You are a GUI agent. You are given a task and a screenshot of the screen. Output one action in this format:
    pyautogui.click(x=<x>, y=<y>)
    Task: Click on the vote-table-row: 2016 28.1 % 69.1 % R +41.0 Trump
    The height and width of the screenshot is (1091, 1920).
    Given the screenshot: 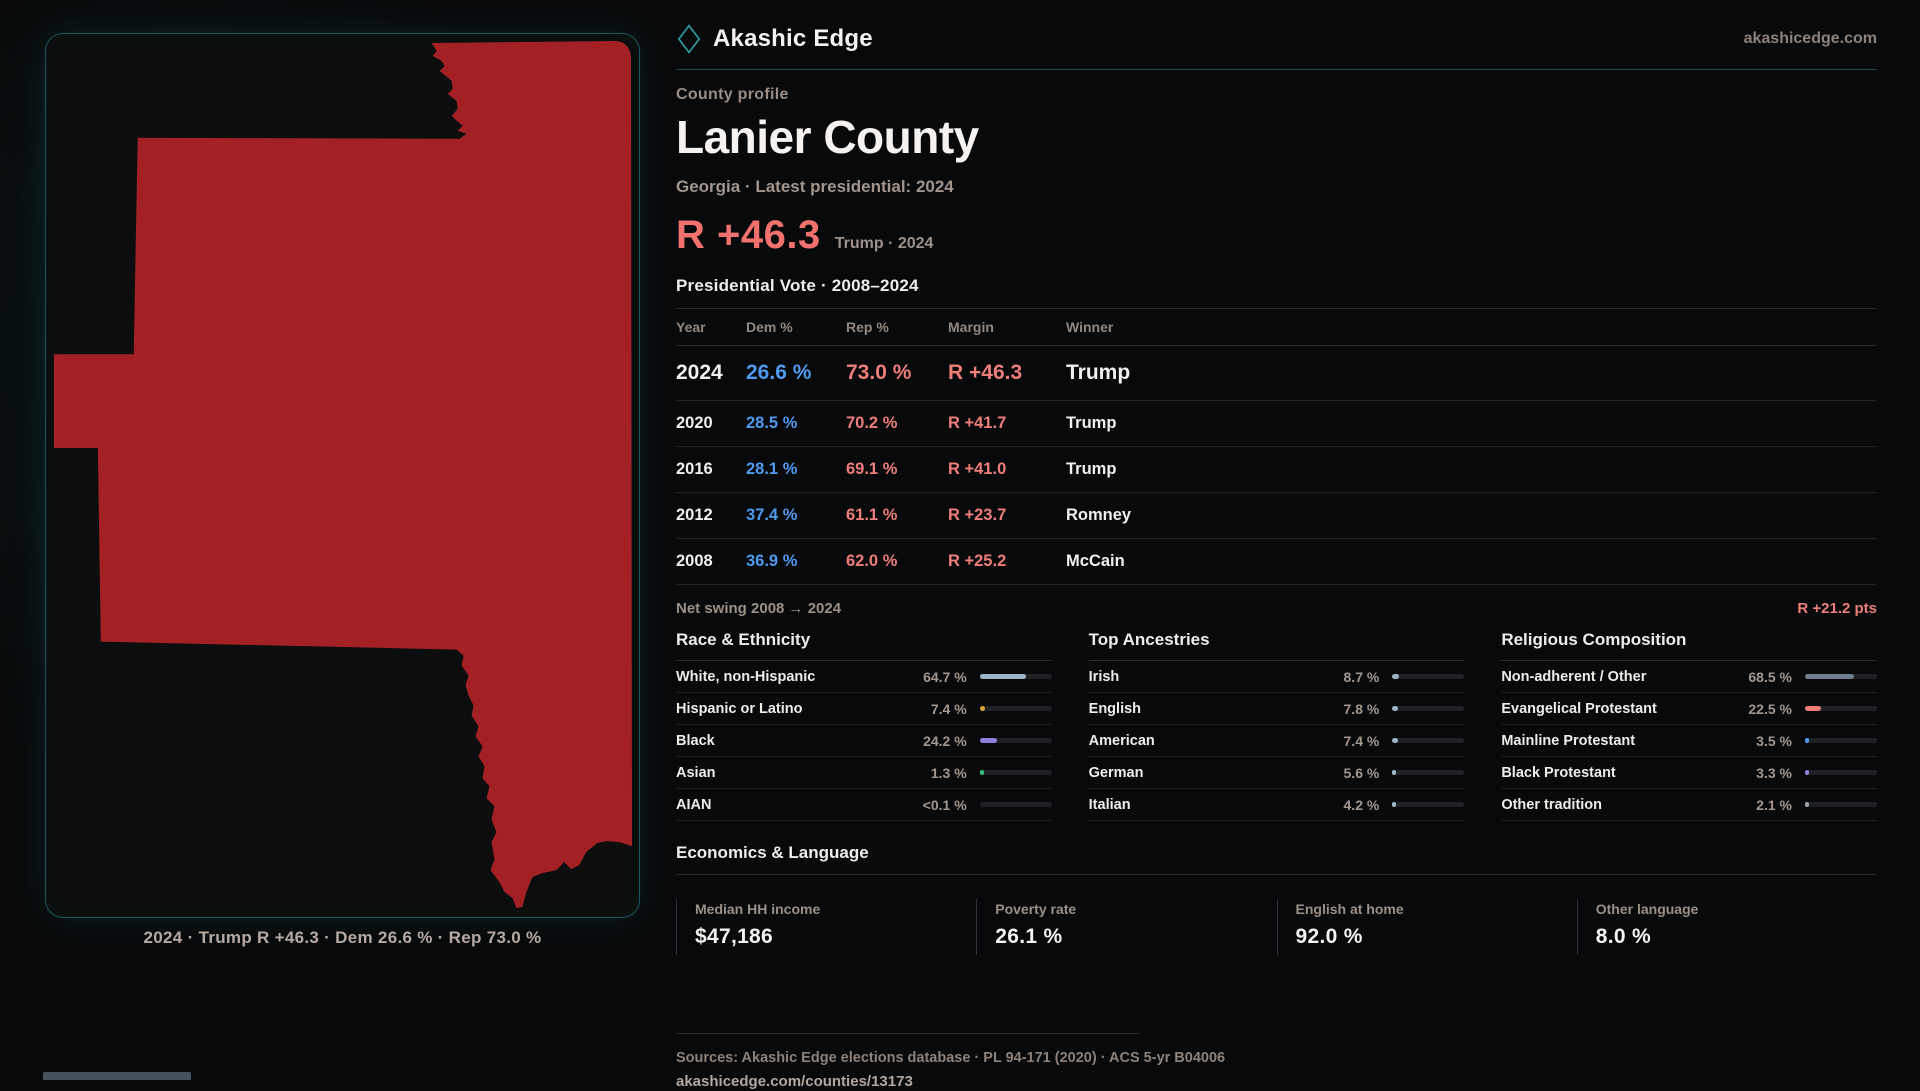 What is the action you would take?
    pyautogui.click(x=1276, y=470)
    